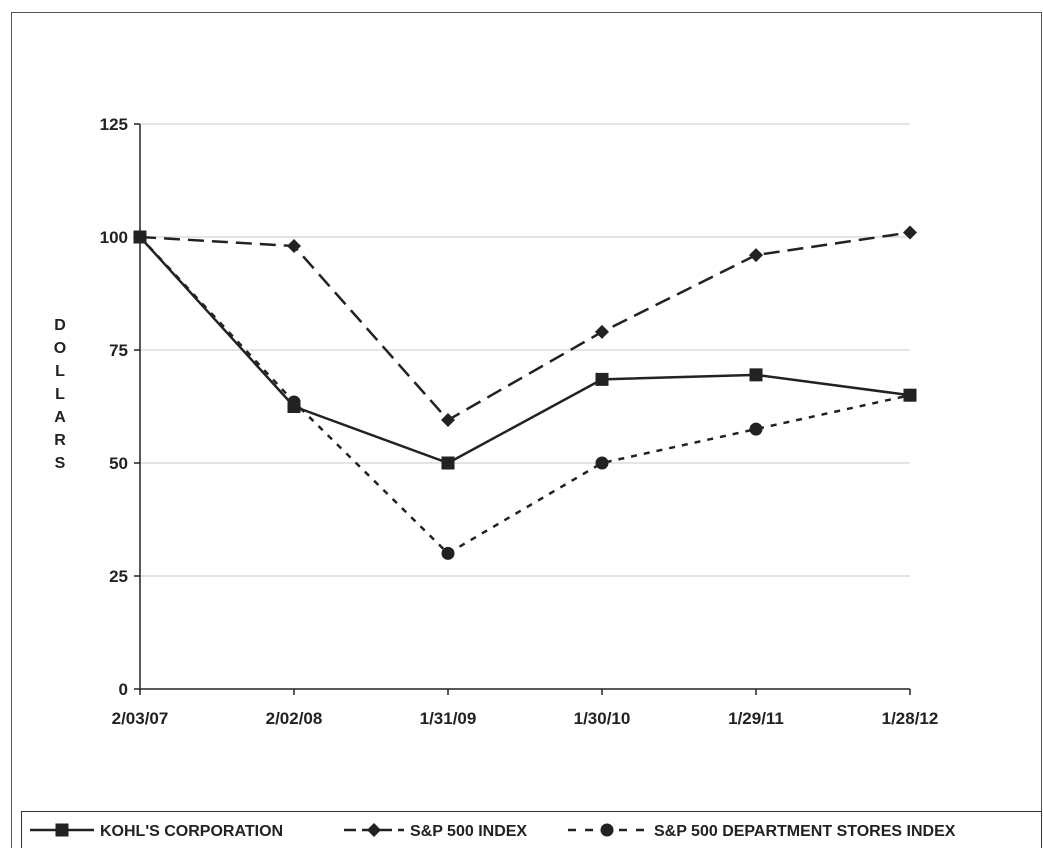  I want to click on y-tick-label: 75, so click(118, 350).